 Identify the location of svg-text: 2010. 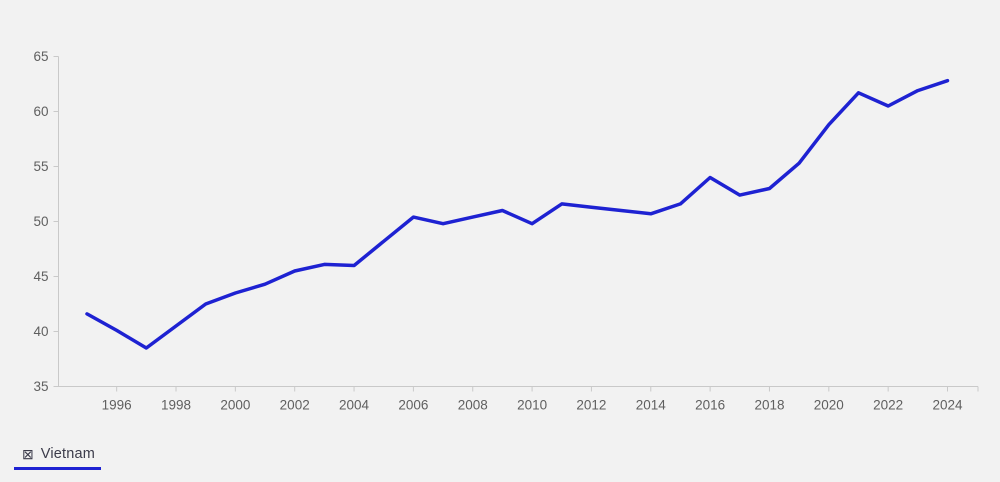
(532, 405).